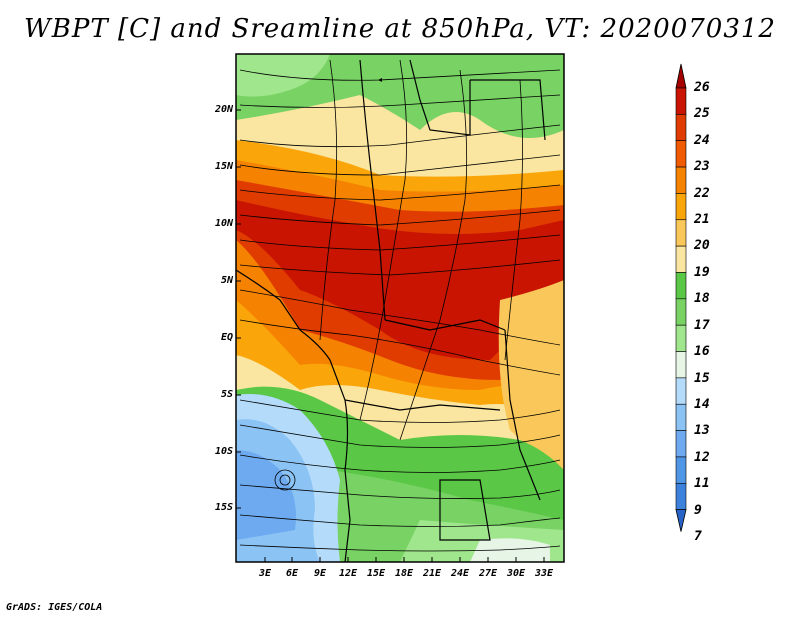 The height and width of the screenshot is (618, 800). What do you see at coordinates (698, 510) in the screenshot?
I see `colorbar-label: 9` at bounding box center [698, 510].